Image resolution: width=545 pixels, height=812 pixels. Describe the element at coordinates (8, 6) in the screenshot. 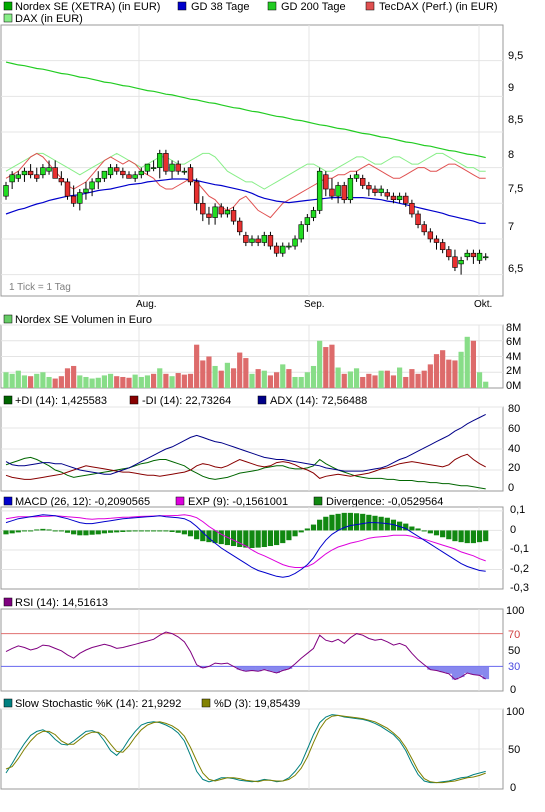

I see `legend-swatch-nordex` at that location.